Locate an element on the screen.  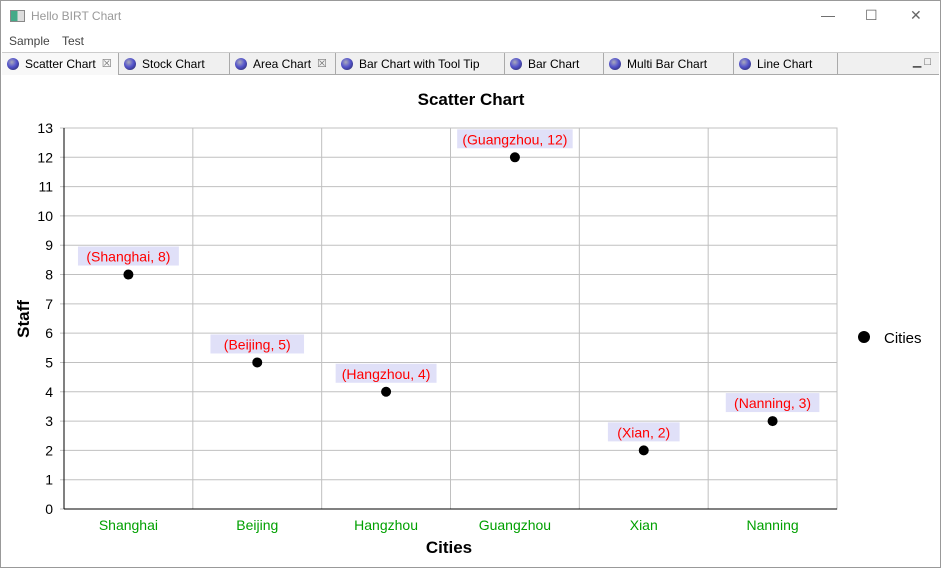
y-tick-label: 9 is located at coordinates (49, 245).